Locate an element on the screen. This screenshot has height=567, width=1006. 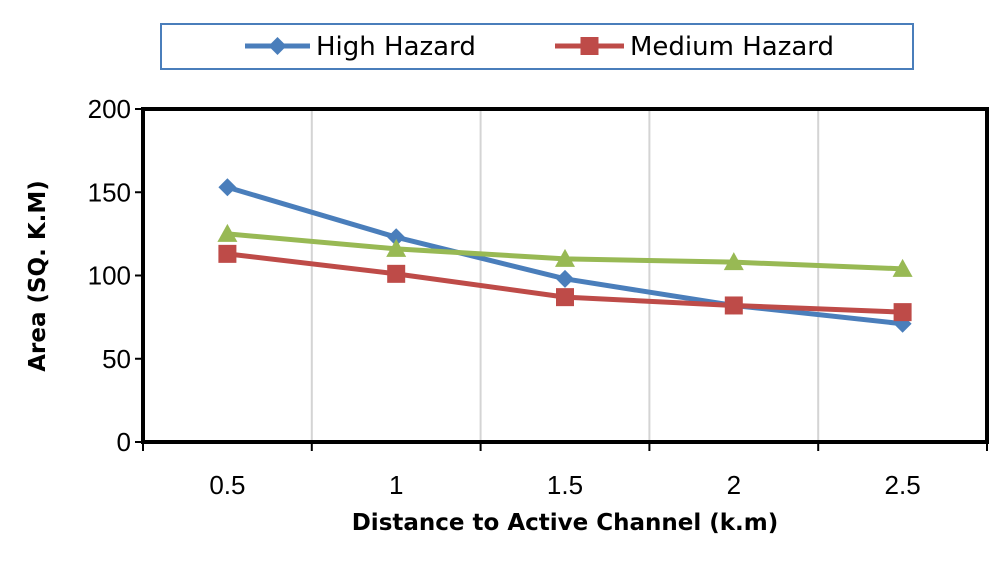
x-axis-title: Distance to Active Channel (k.m) is located at coordinates (565, 523).